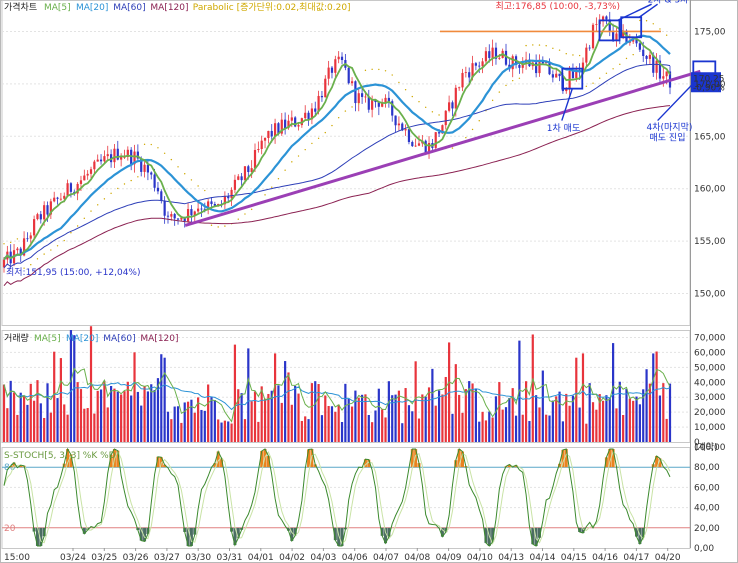 The image size is (738, 563). I want to click on price-tick-label: 155,00, so click(710, 242).